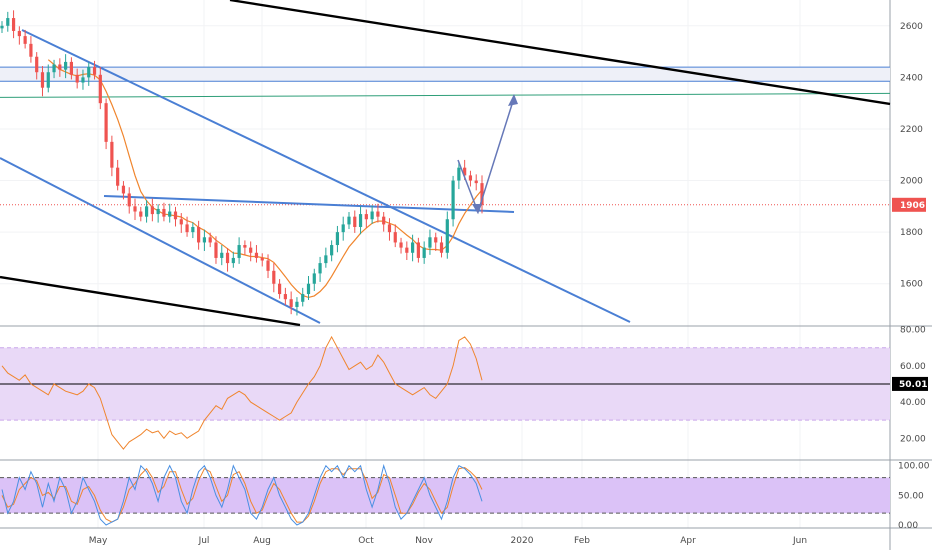  What do you see at coordinates (160, 240) in the screenshot?
I see `channel-lower-line` at bounding box center [160, 240].